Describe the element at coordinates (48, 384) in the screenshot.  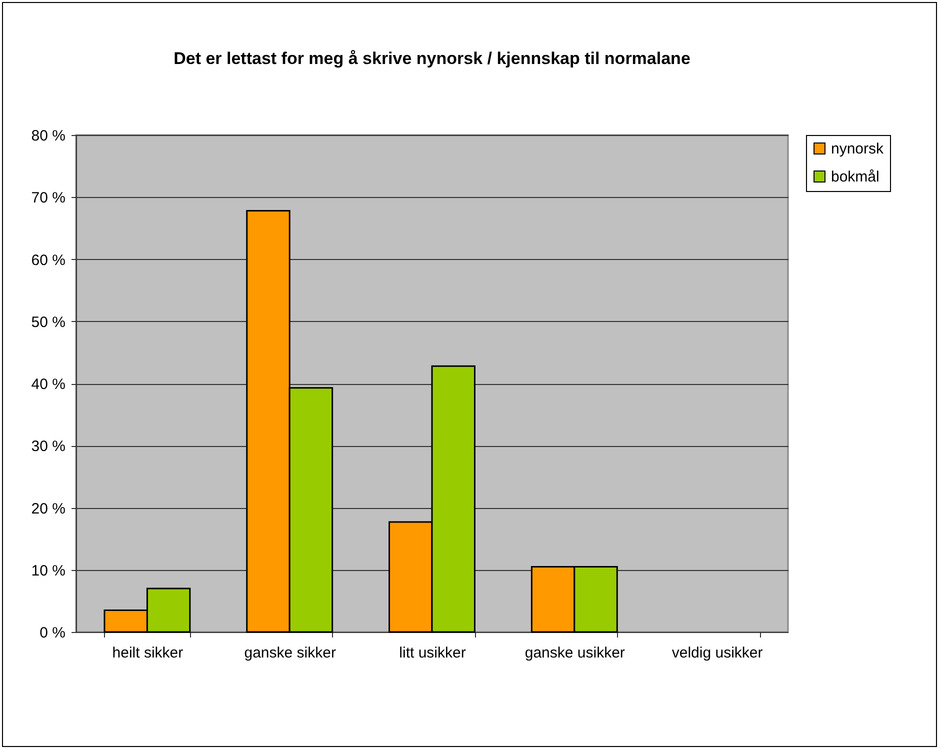
I see `y-tick-label: 40 %` at that location.